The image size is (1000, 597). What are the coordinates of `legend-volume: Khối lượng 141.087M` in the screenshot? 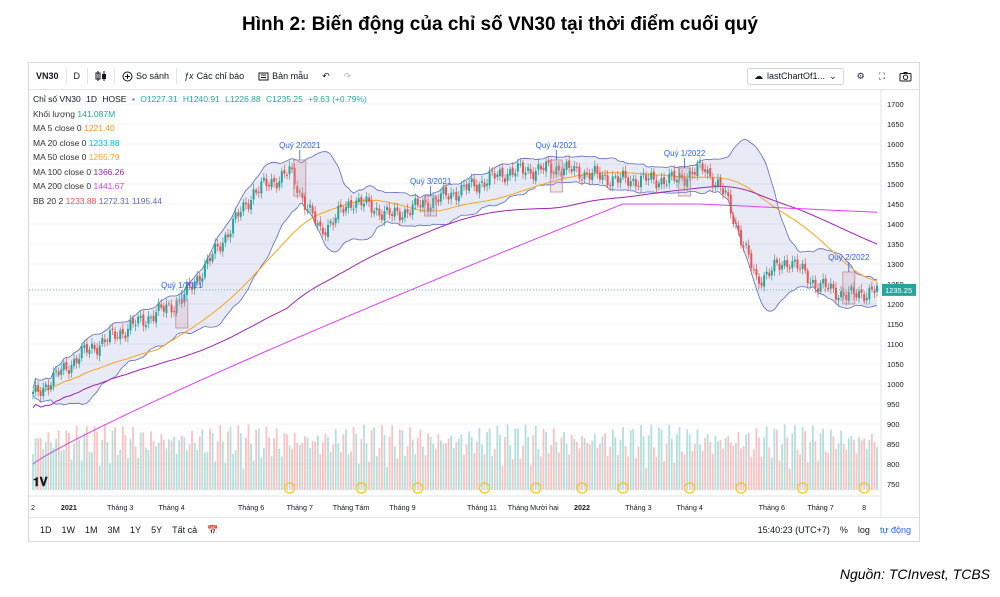 It's located at (201, 114).